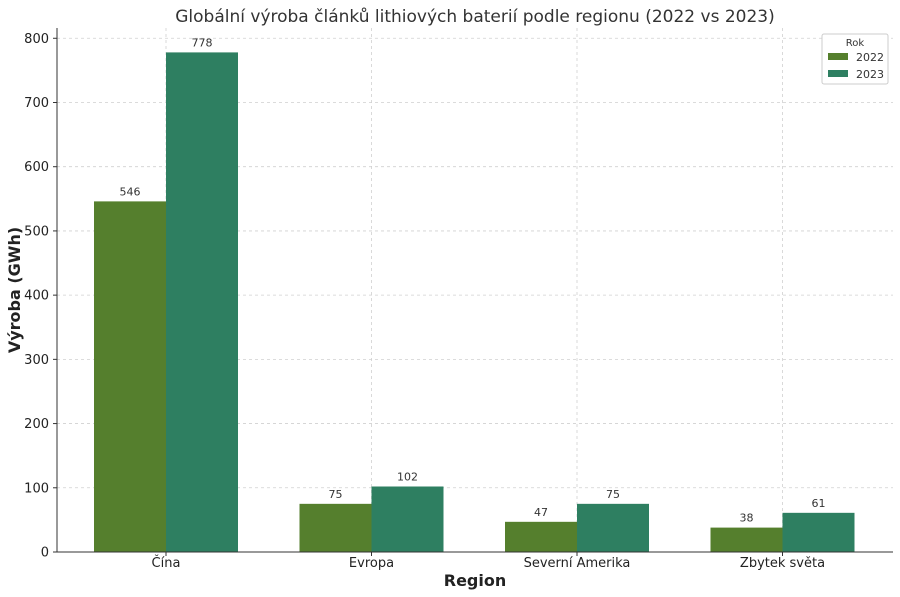  What do you see at coordinates (36, 424) in the screenshot?
I see `y-tick-label: 200` at bounding box center [36, 424].